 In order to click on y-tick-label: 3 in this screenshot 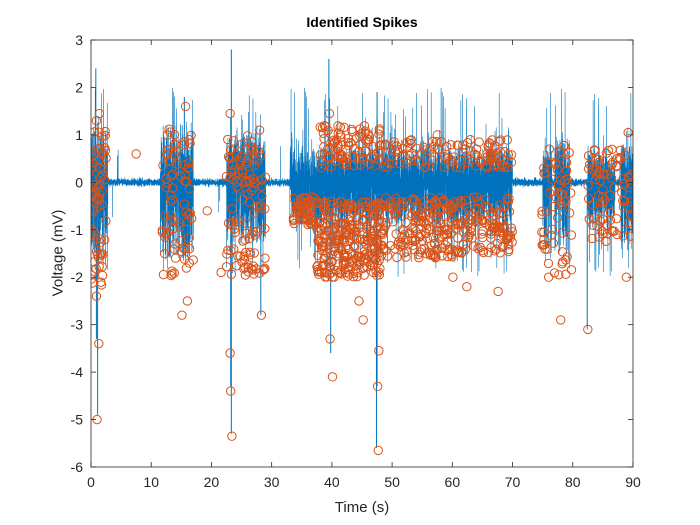, I will do `click(79, 40)`.